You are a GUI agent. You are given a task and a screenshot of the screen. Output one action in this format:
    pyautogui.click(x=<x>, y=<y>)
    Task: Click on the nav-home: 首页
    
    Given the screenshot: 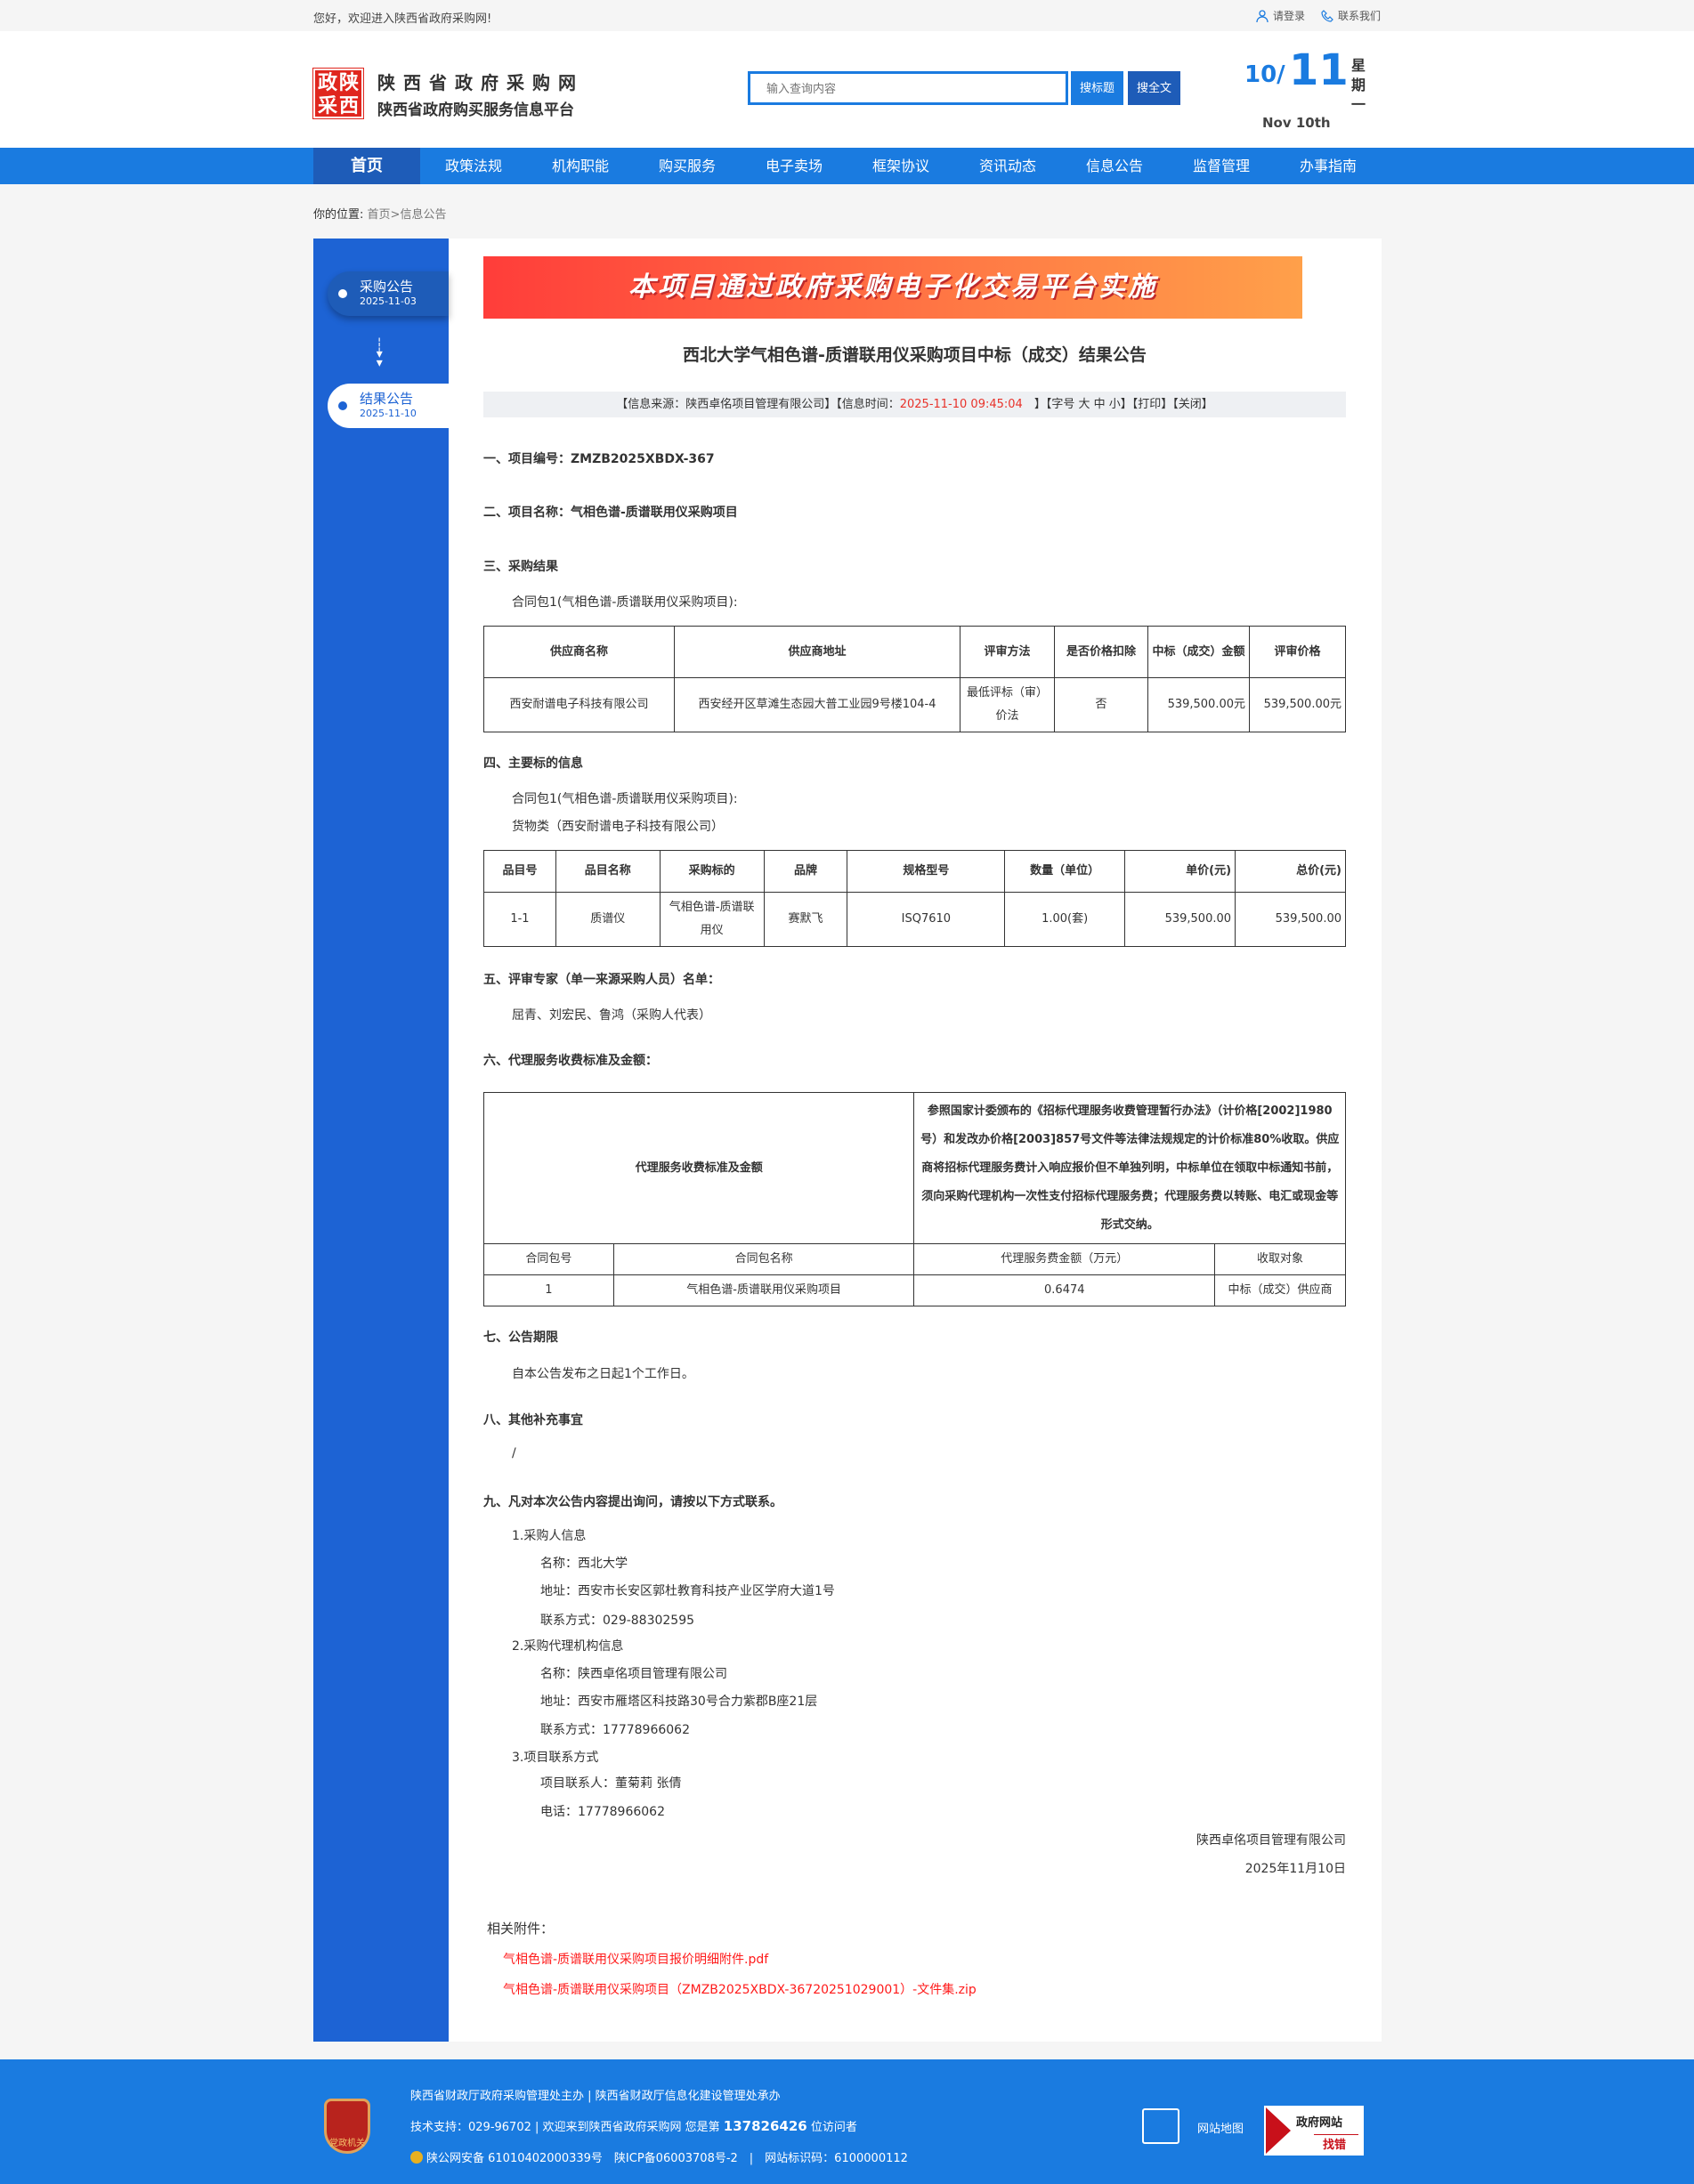 What is the action you would take?
    pyautogui.click(x=366, y=166)
    